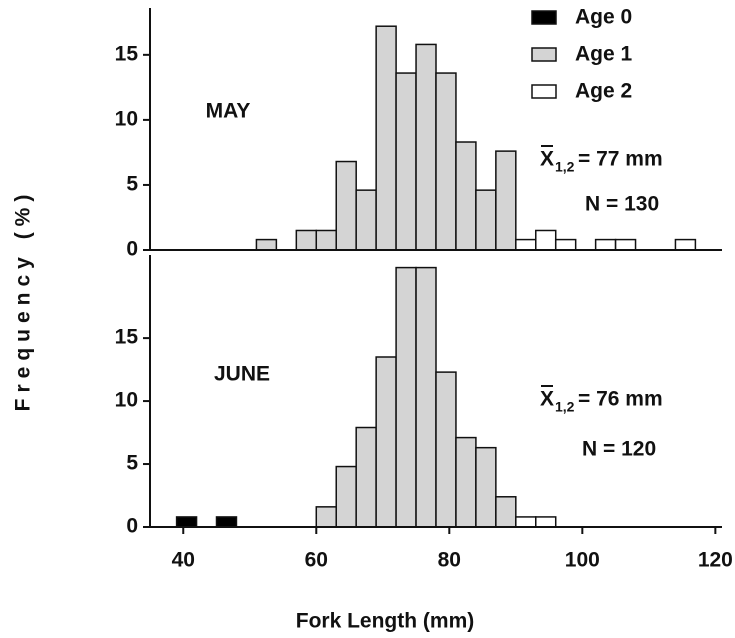 Image resolution: width=735 pixels, height=638 pixels. Describe the element at coordinates (715, 560) in the screenshot. I see `x-tick-label: 120` at that location.